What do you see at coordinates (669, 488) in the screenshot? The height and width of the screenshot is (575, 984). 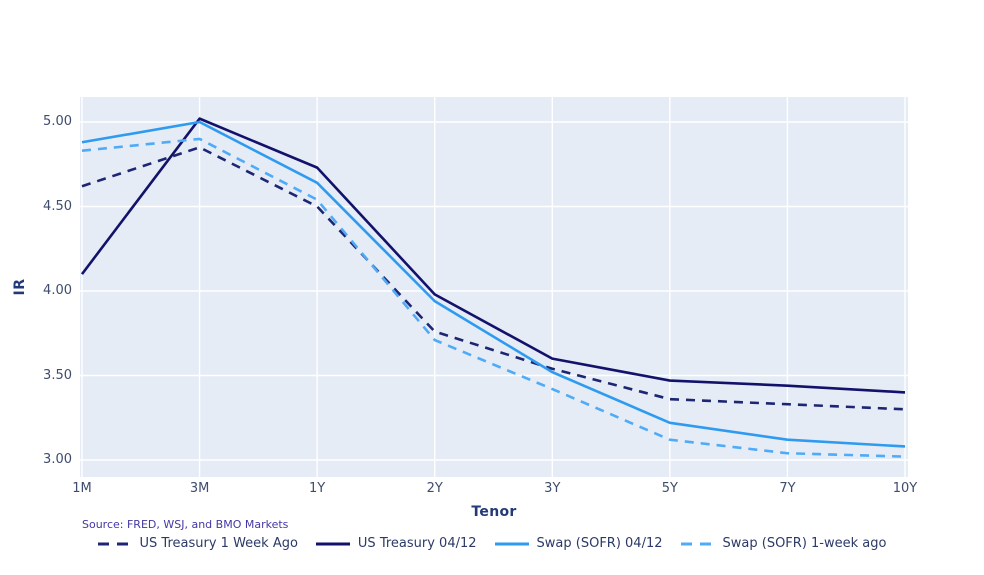 I see `x-tick-label-5y: 5Y` at bounding box center [669, 488].